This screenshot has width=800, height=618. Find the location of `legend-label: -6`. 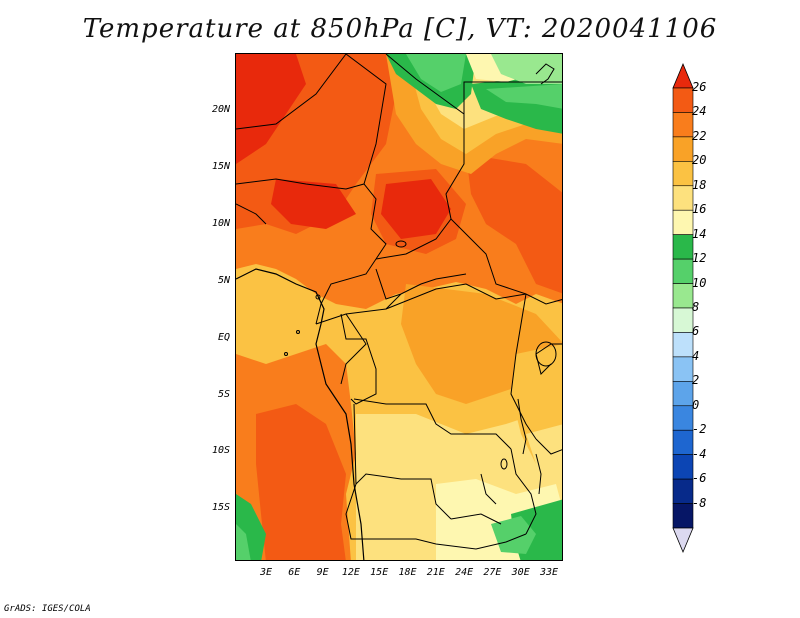

legend-label: -6 is located at coordinates (699, 478).